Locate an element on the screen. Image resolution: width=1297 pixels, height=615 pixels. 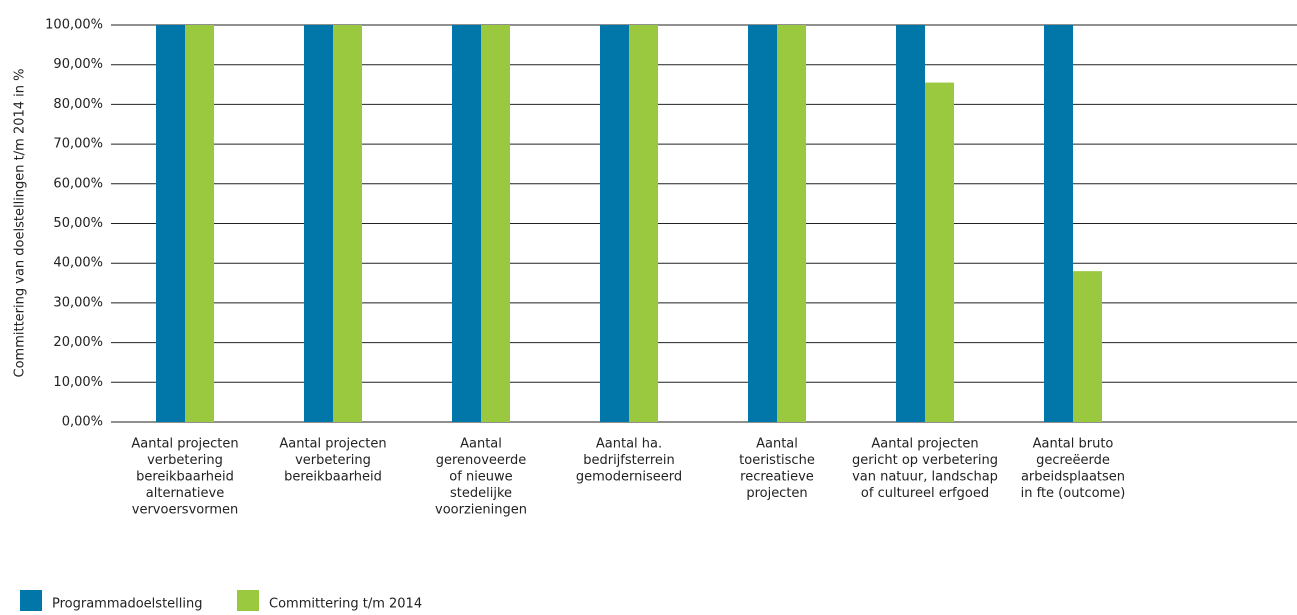
x-tick-label: stedelijke is located at coordinates (481, 493).